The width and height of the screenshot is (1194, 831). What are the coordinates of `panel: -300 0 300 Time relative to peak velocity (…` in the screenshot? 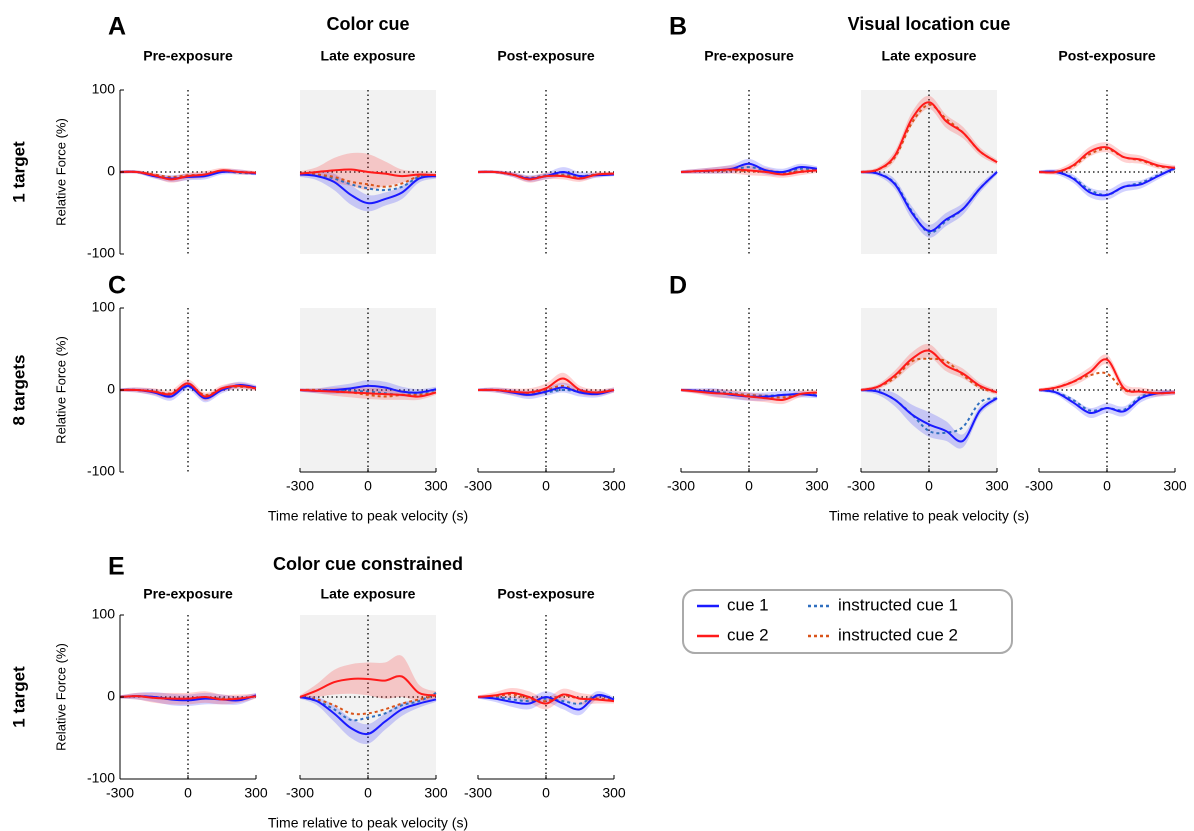 It's located at (368, 416).